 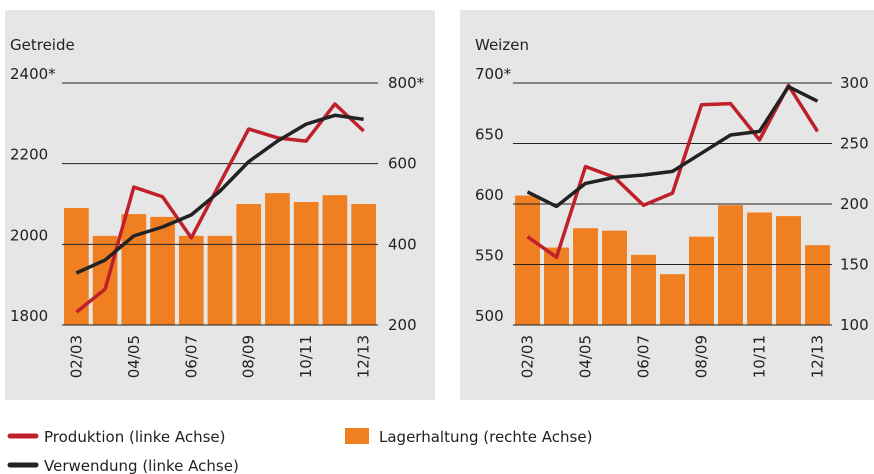 I want to click on chart-title: Weizen, so click(x=502, y=45).